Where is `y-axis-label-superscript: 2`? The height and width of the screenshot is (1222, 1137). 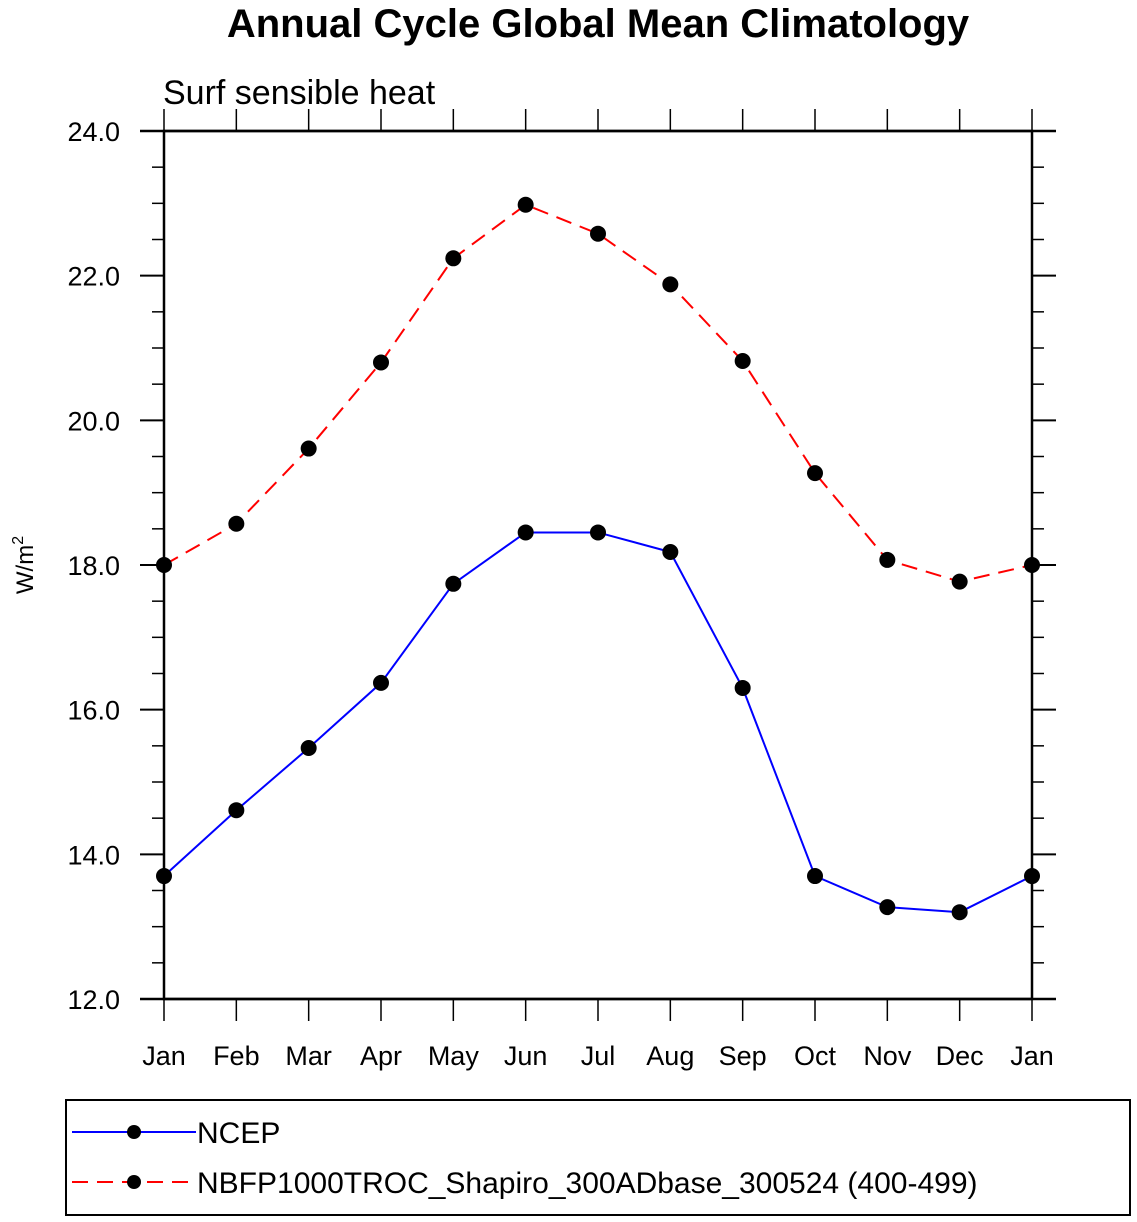 y-axis-label-superscript: 2 is located at coordinates (18, 540).